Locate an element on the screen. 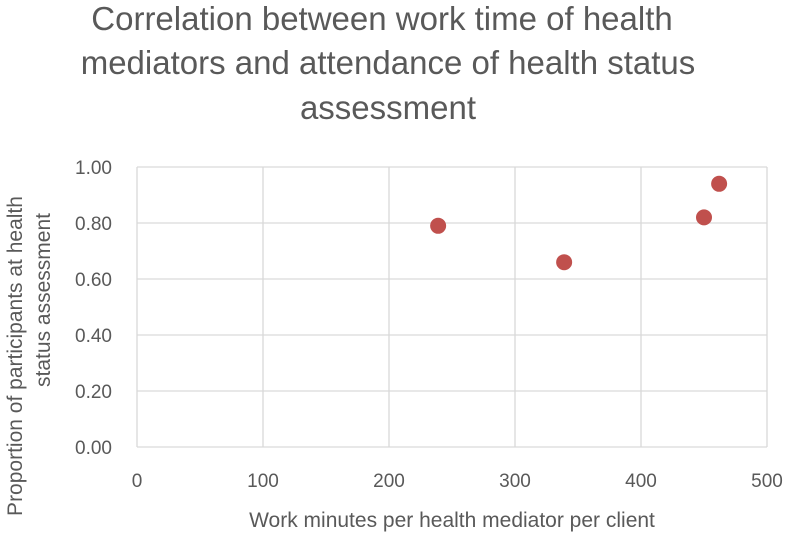  x-tick-label: 300 is located at coordinates (515, 481).